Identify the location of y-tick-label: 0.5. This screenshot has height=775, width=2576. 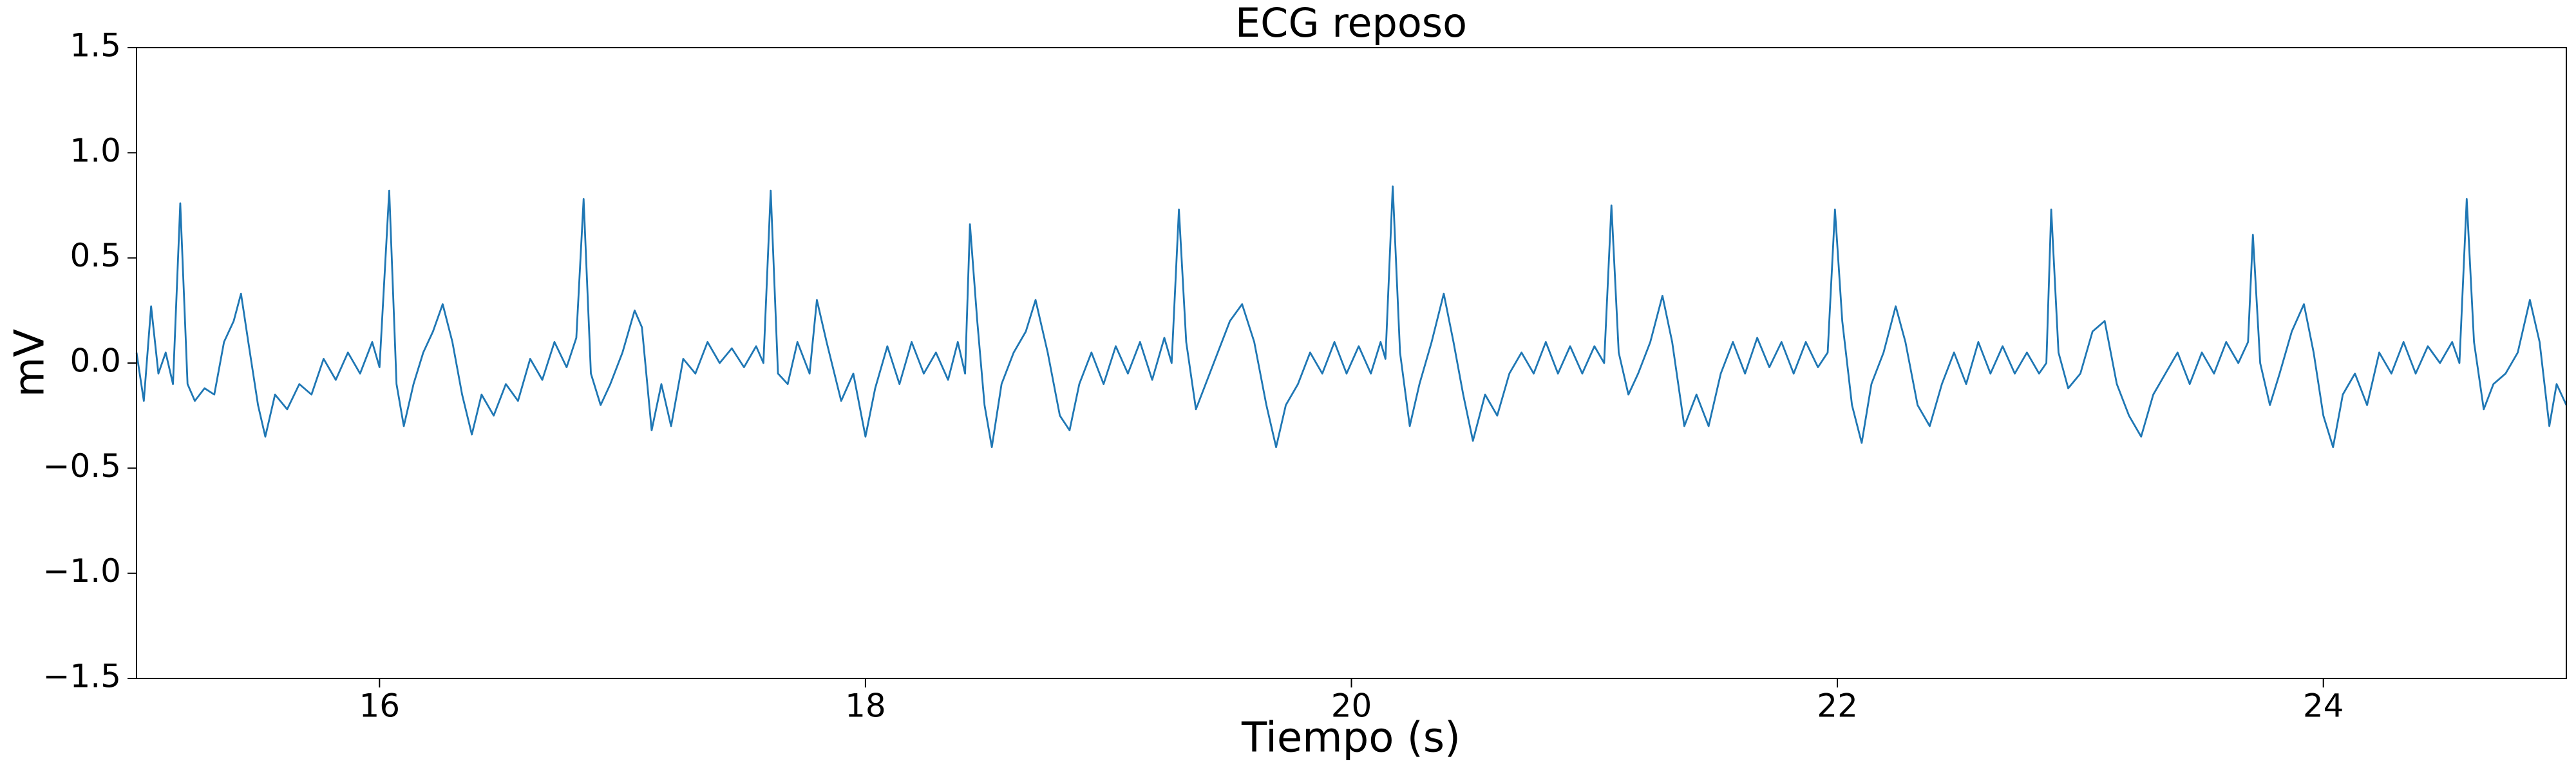
(96, 255).